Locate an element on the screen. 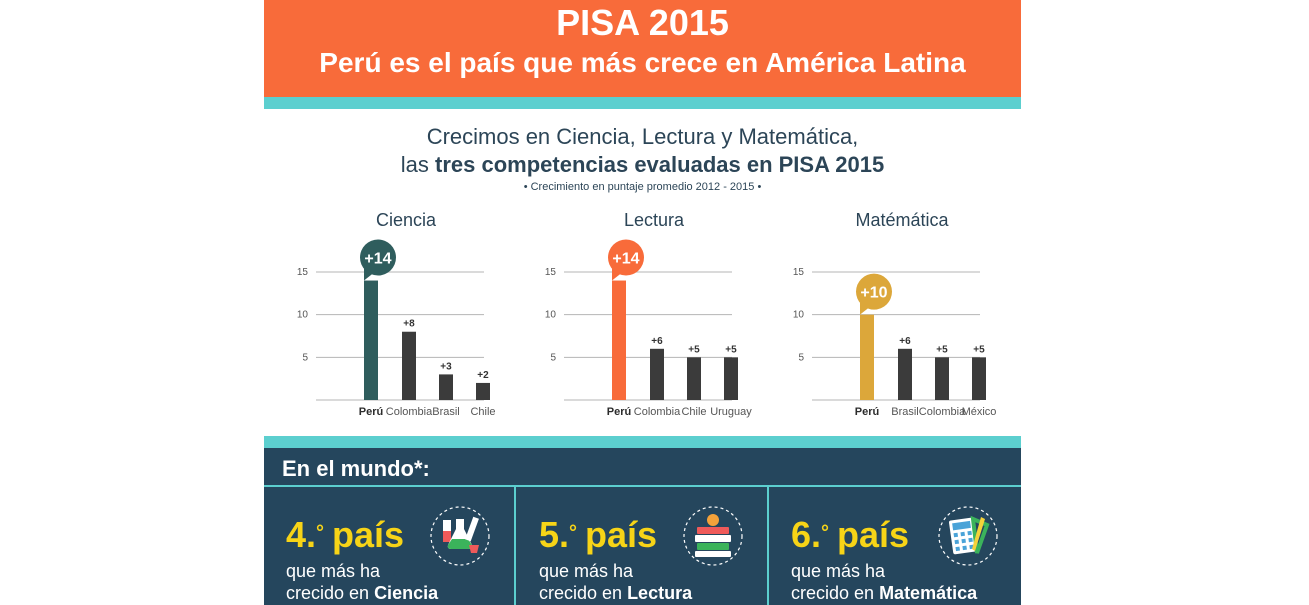 This screenshot has height=605, width=1309. world-panel-matematica: 6.° país que más ha crecido en Matemática is located at coordinates (894, 546).